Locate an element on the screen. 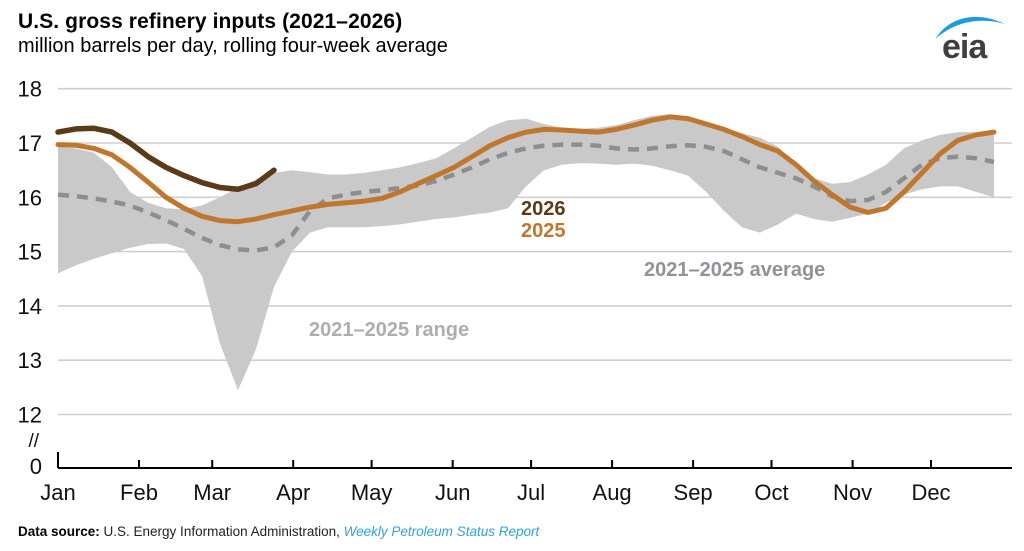 This screenshot has height=551, width=1024. eia-logo-text: eia is located at coordinates (964, 47).